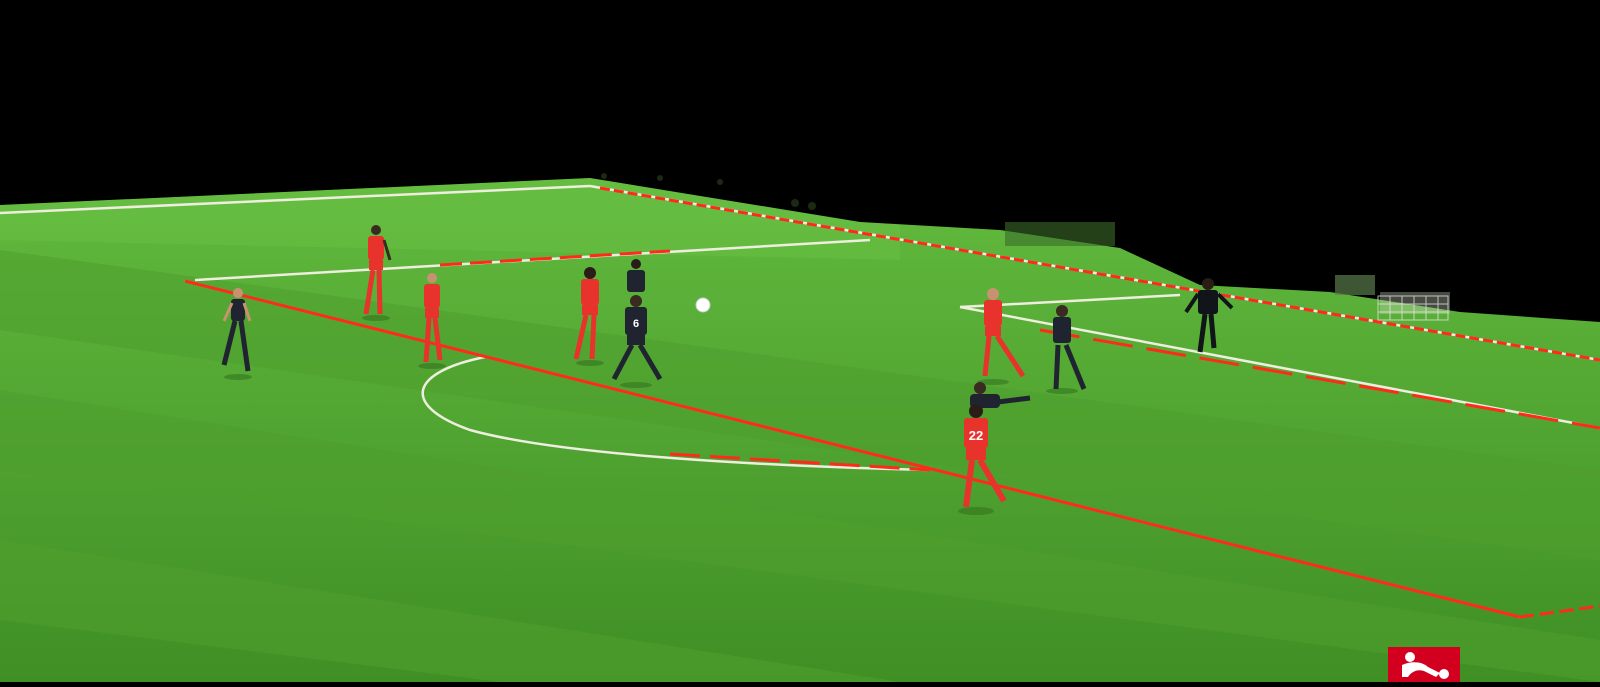 This screenshot has width=1600, height=687. What do you see at coordinates (676, 413) in the screenshot?
I see `penalty-arc` at bounding box center [676, 413].